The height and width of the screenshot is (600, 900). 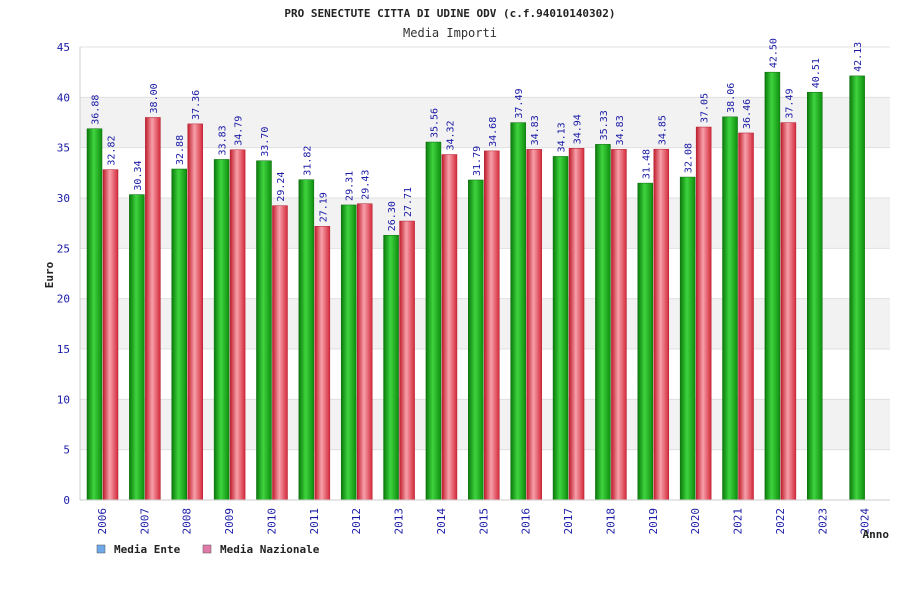 I want to click on bar-media-ente-2023, so click(x=815, y=296).